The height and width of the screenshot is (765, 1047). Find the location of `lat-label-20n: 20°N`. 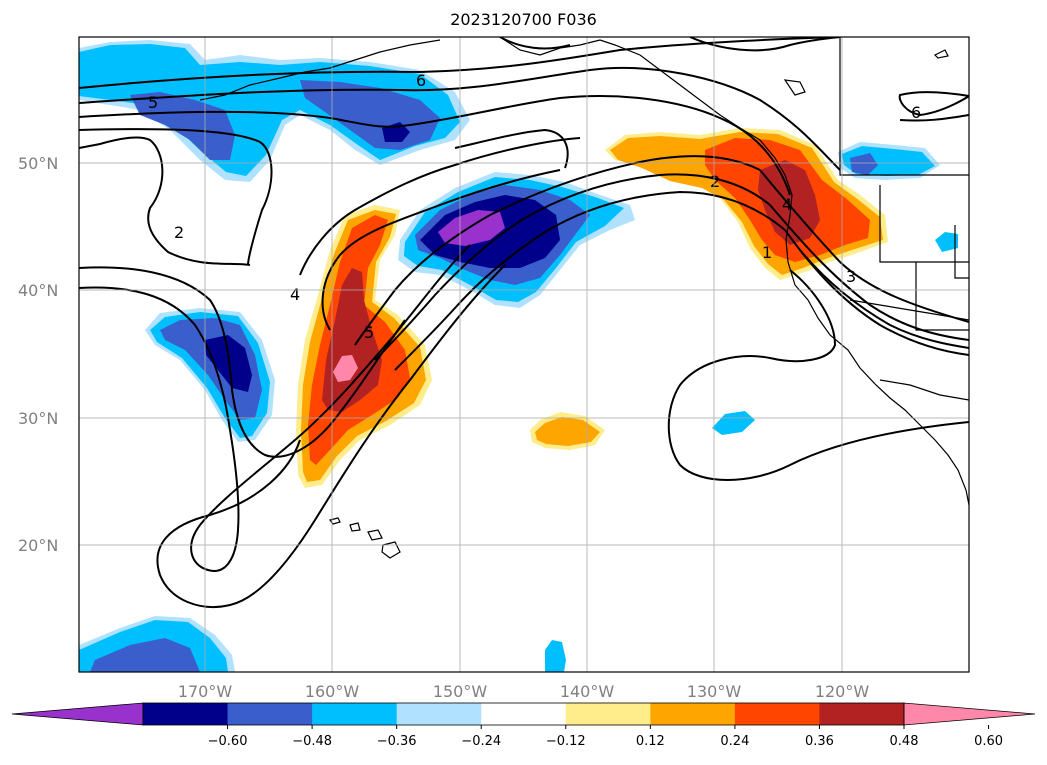

lat-label-20n: 20°N is located at coordinates (38, 545).